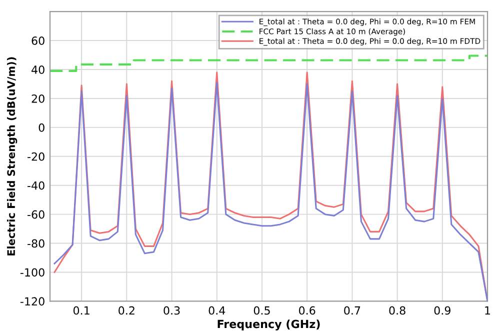  Describe the element at coordinates (397, 310) in the screenshot. I see `x-tick-label: 0.8` at that location.